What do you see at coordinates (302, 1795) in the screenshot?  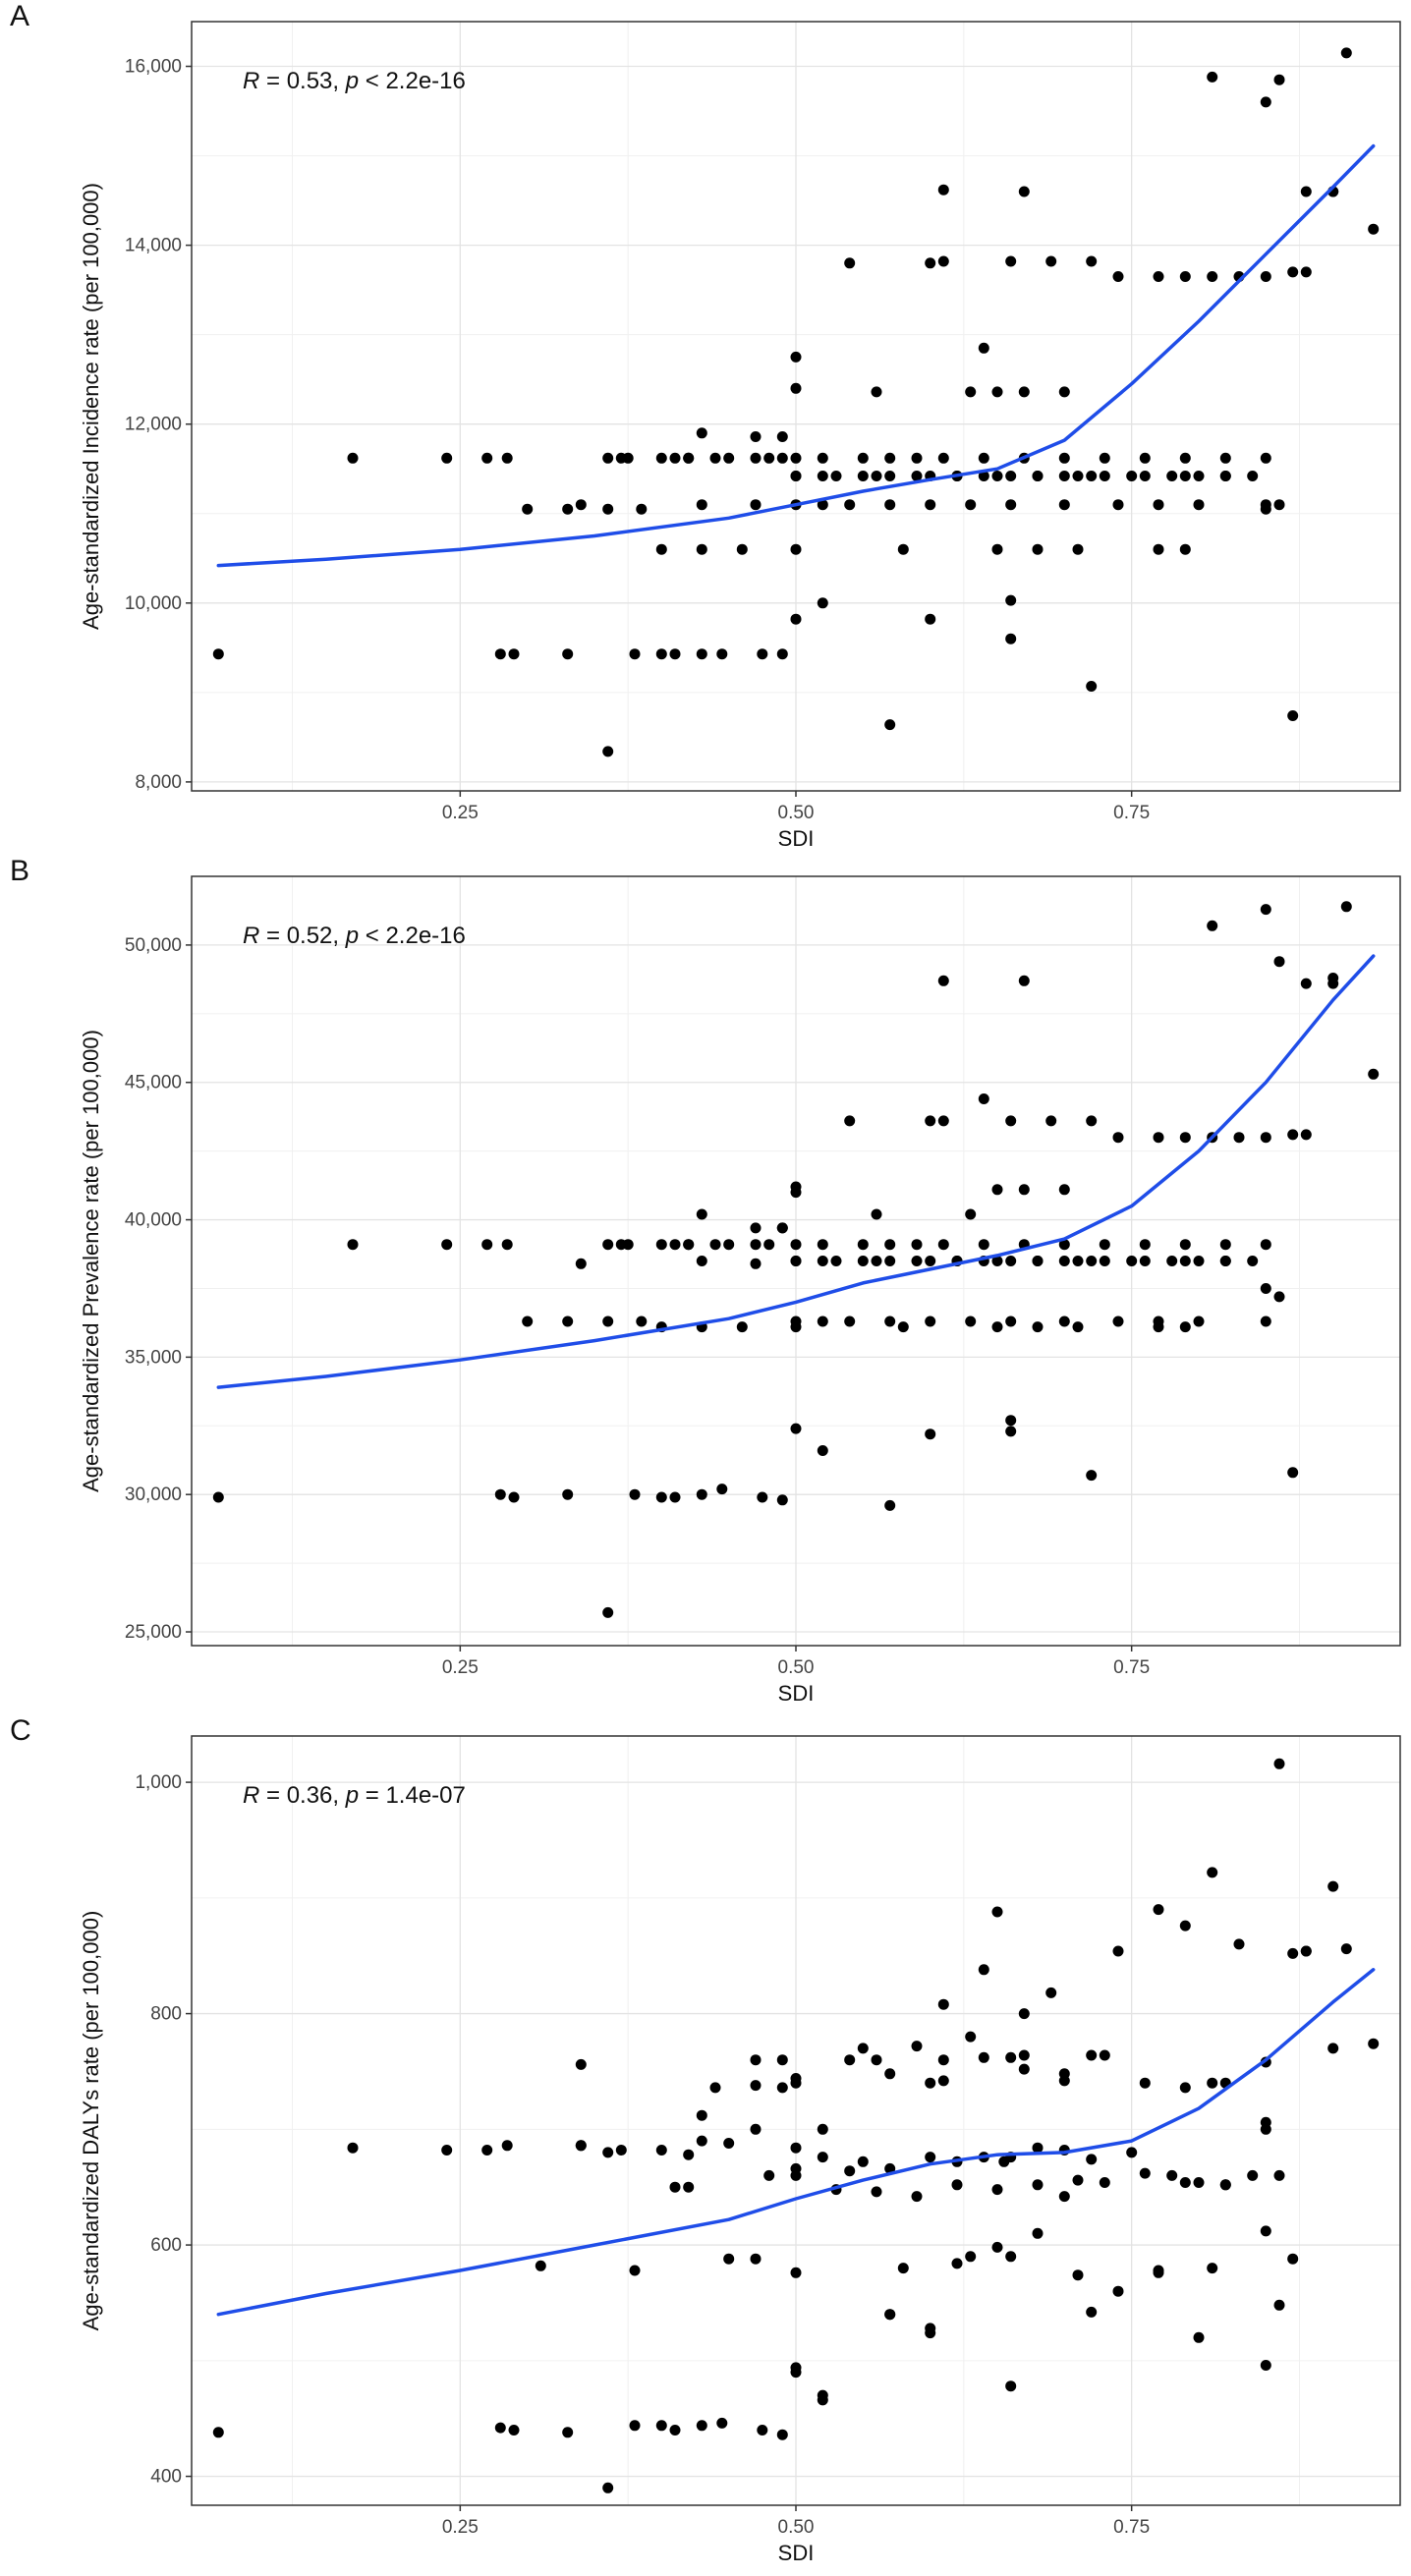 I see `annotation-r-text: = 0.36,` at bounding box center [302, 1795].